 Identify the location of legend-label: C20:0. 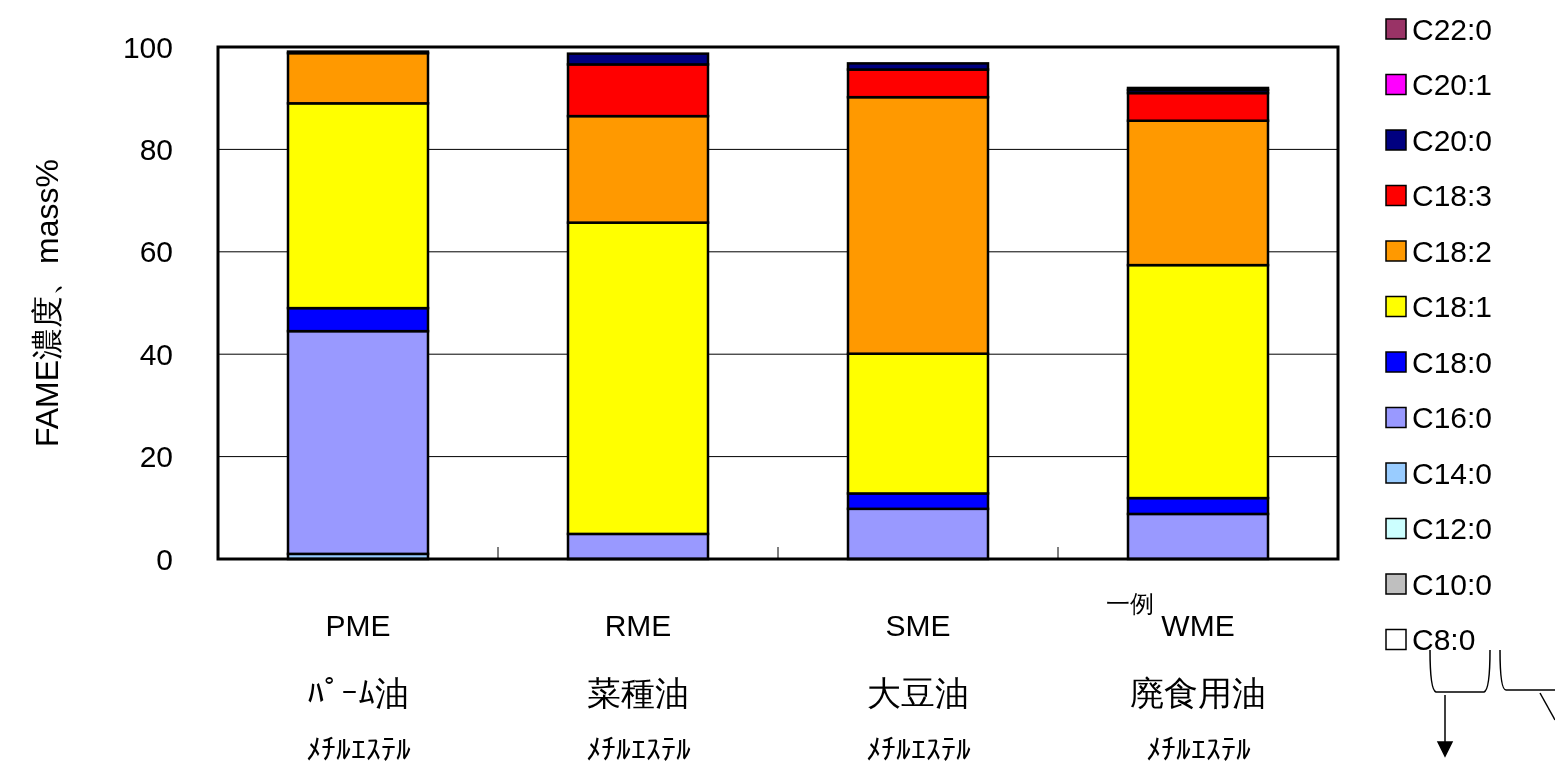
(1452, 140).